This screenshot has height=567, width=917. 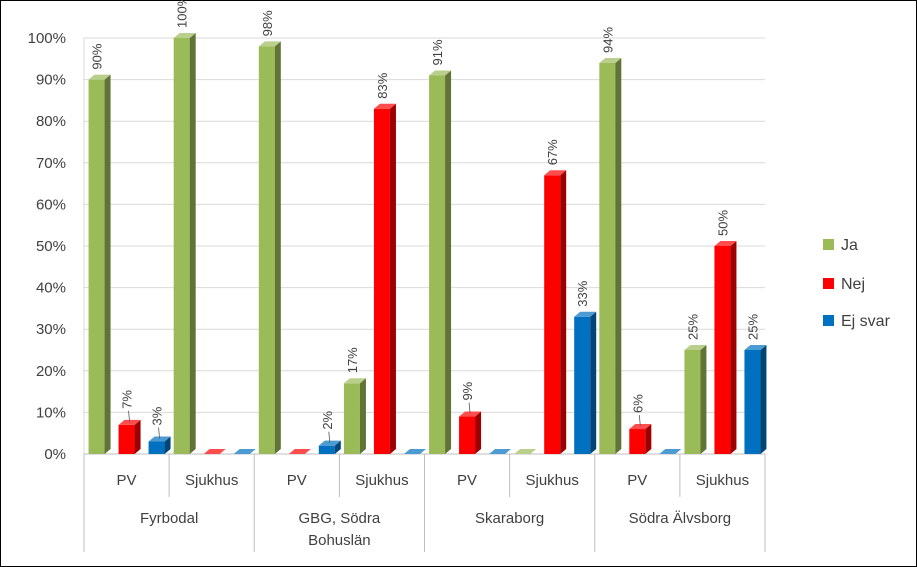 What do you see at coordinates (51, 163) in the screenshot?
I see `y-tick-label: 70%` at bounding box center [51, 163].